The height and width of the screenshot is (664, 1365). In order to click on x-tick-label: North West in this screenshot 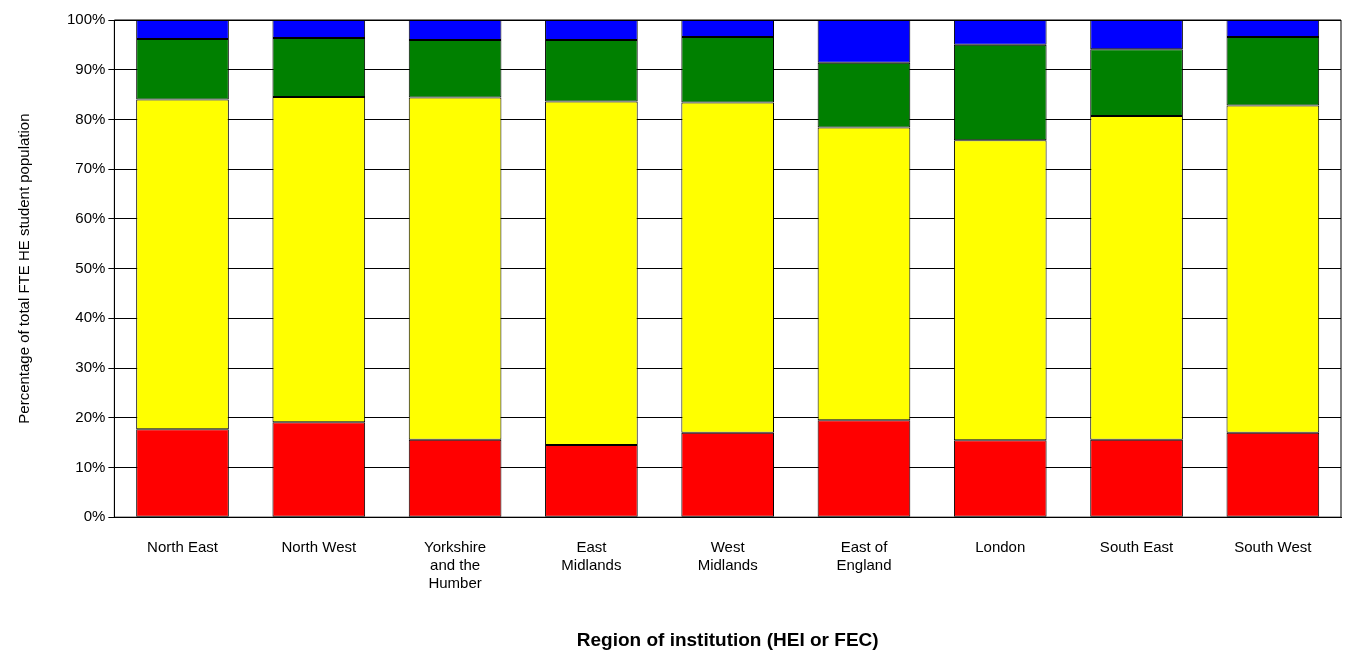, I will do `click(319, 547)`.